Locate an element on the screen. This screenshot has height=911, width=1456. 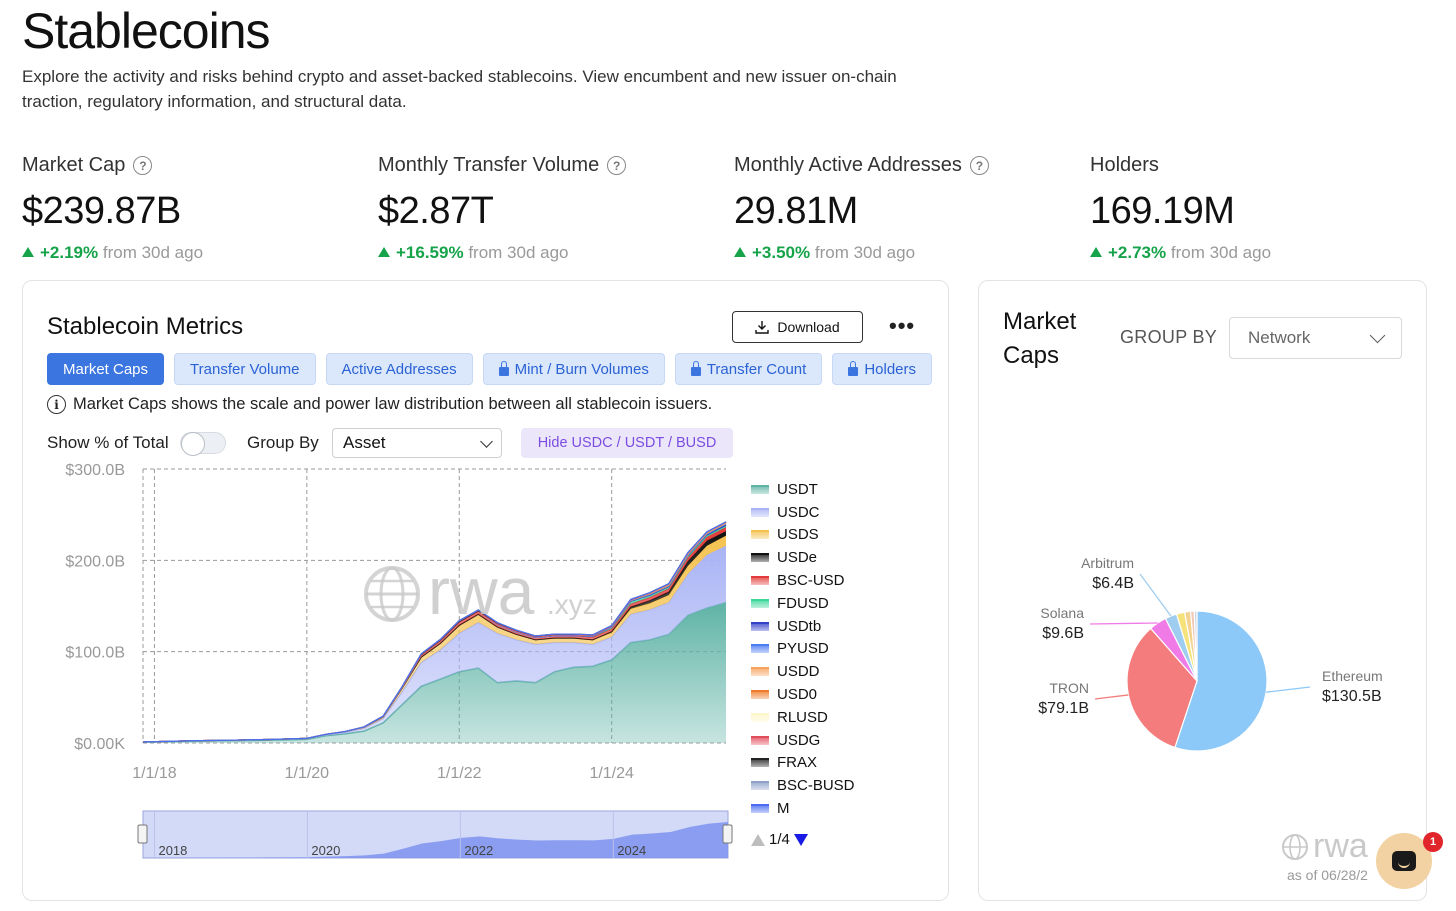
stat-change: +2.73% is located at coordinates (1137, 252).